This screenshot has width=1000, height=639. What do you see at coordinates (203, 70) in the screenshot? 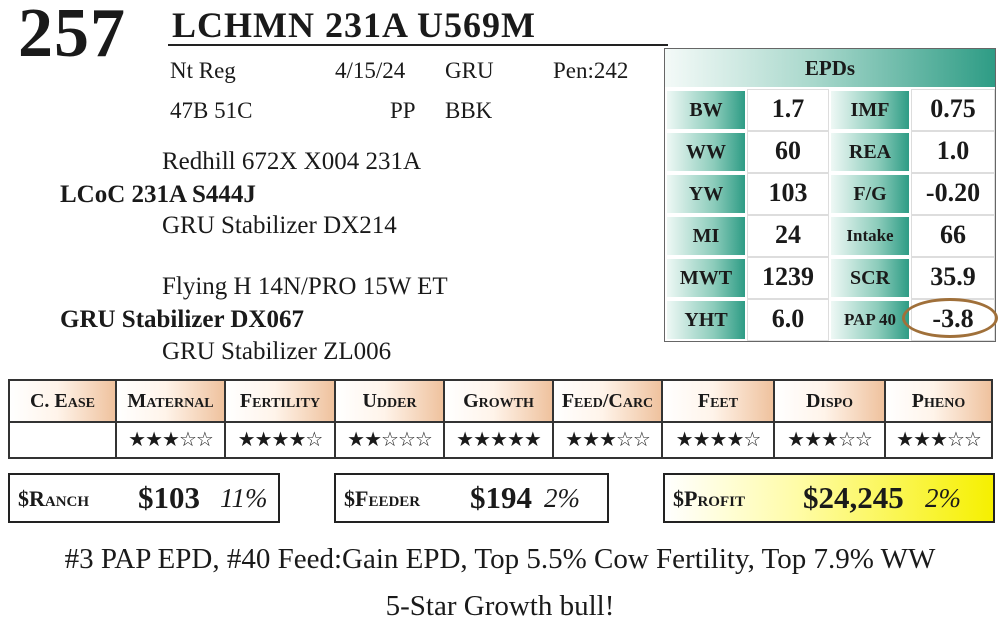
I see `registry: Nt Reg` at bounding box center [203, 70].